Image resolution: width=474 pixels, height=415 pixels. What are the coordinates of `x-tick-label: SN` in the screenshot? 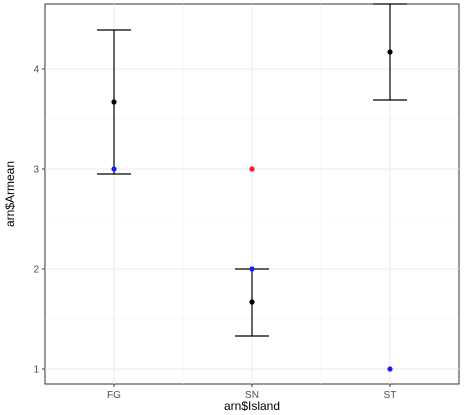 It's located at (252, 395).